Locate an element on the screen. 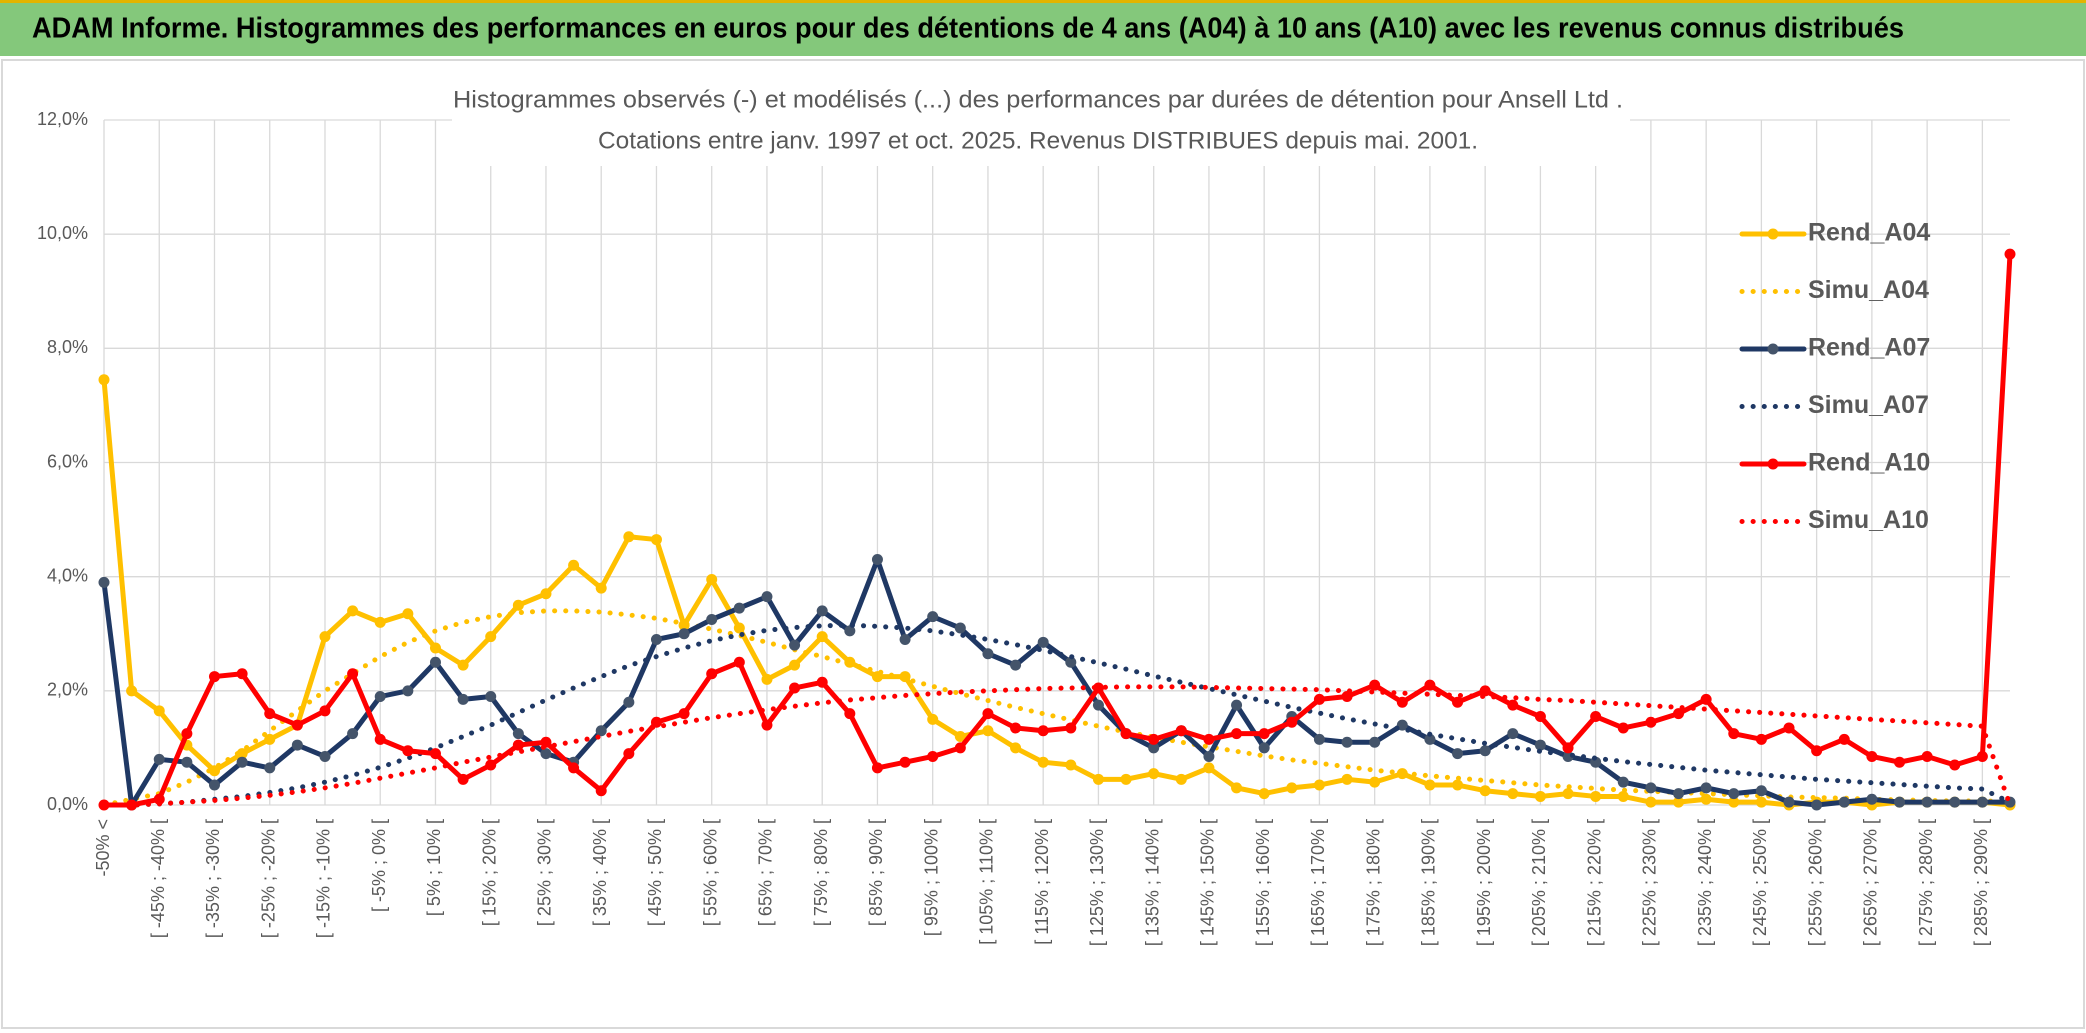 The image size is (2086, 1033). legend-label: Simu_A10 is located at coordinates (1868, 520).